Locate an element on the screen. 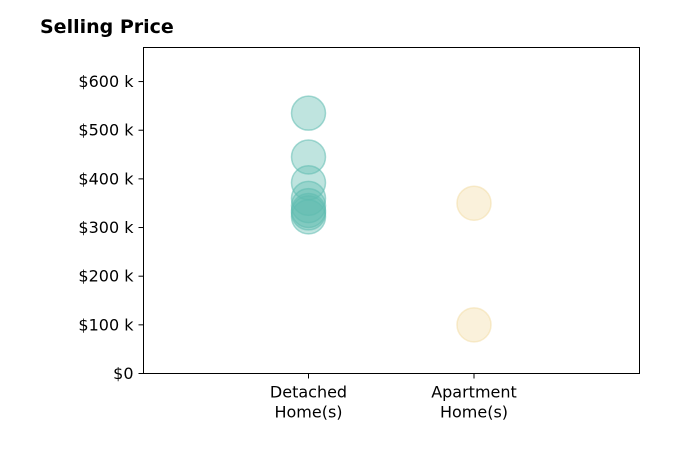  y-tick-label: $600 k is located at coordinates (106, 81).